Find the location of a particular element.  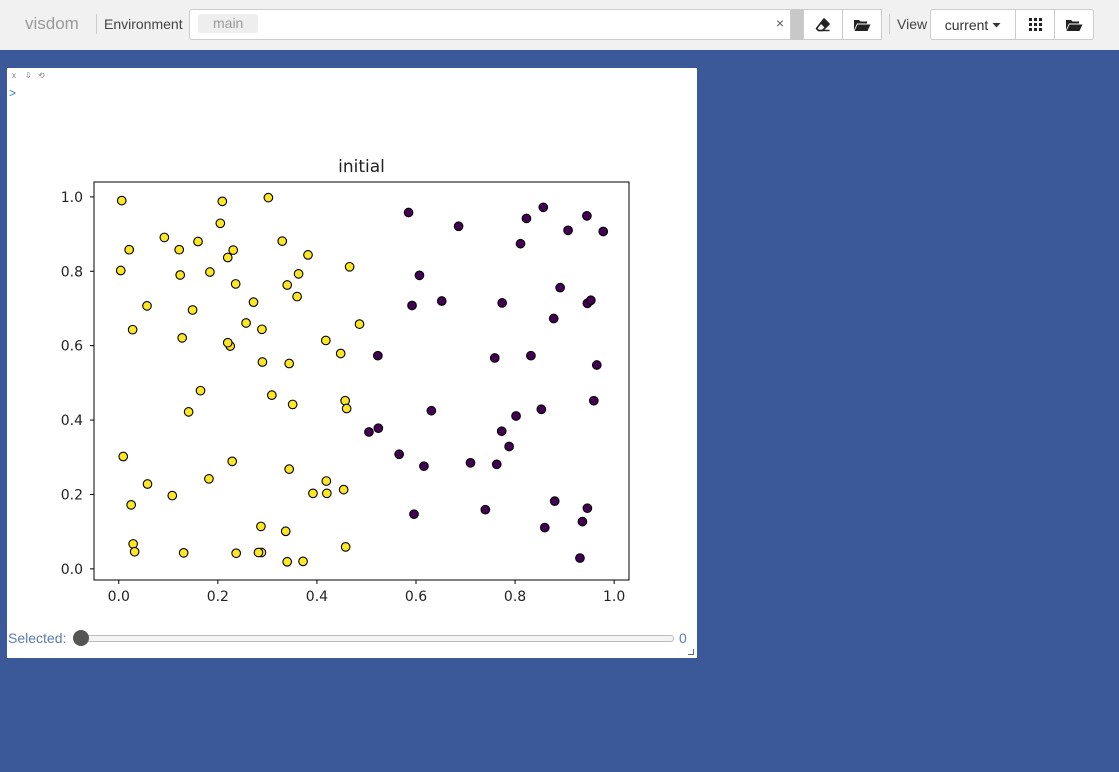

environment-tag-main: main is located at coordinates (228, 23).